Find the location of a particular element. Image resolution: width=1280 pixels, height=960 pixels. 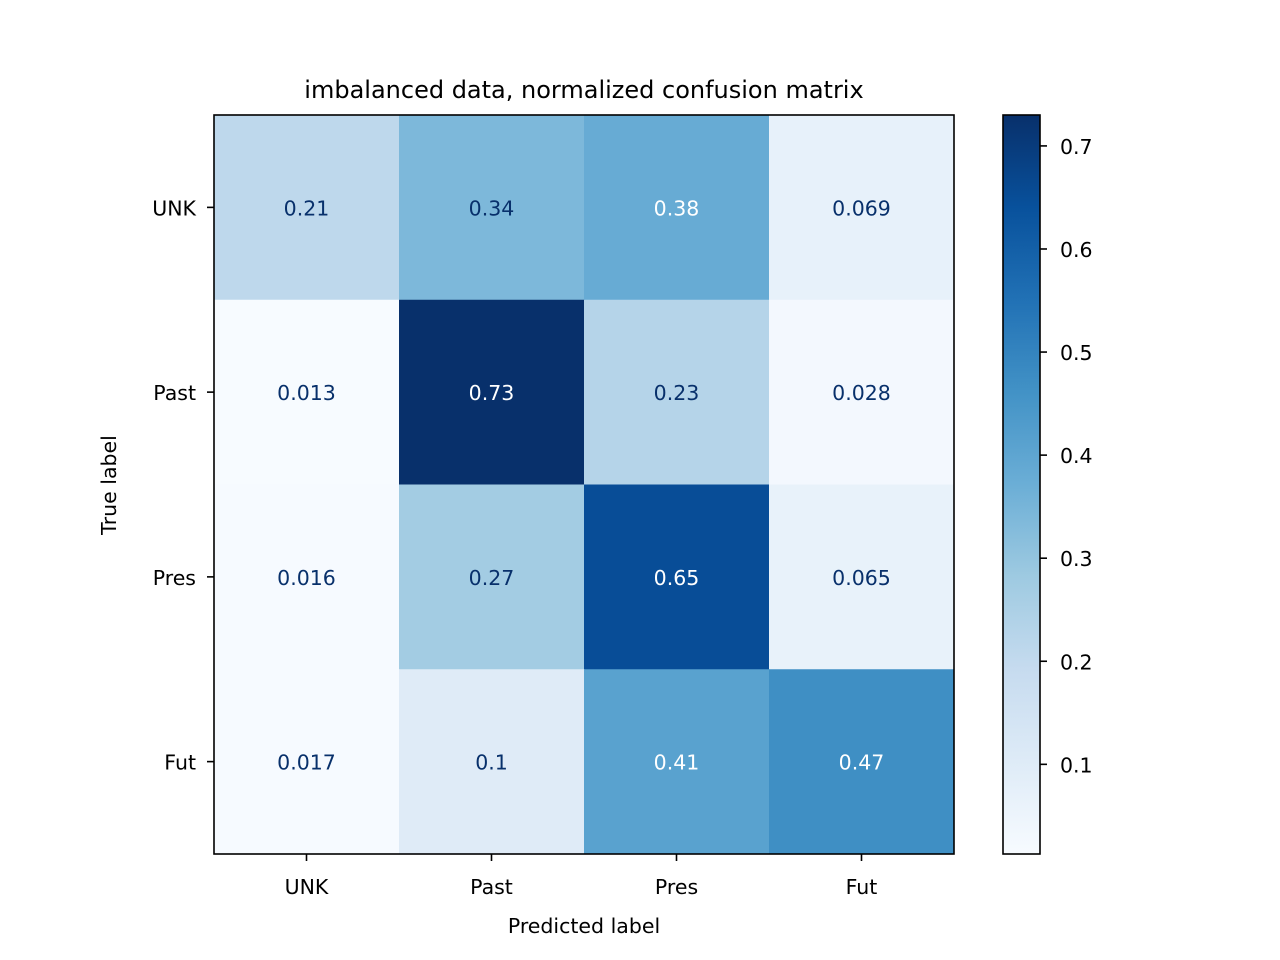

cell-value-label: 0.23 is located at coordinates (677, 393).